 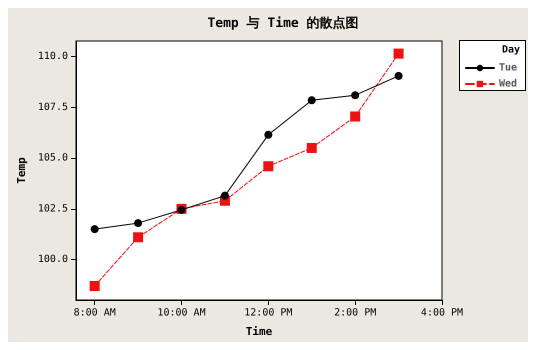 I want to click on x-tick-label: 4:00 PM, so click(x=442, y=313).